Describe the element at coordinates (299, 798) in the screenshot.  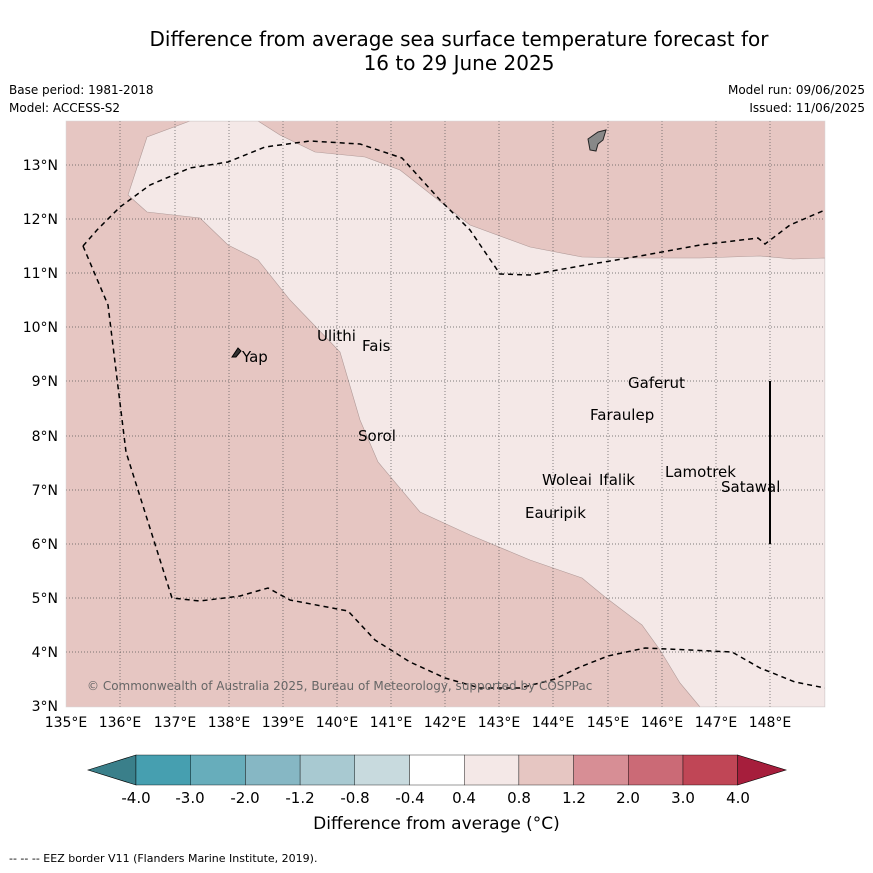
I see `colorbar-tick-label: -1.2` at that location.